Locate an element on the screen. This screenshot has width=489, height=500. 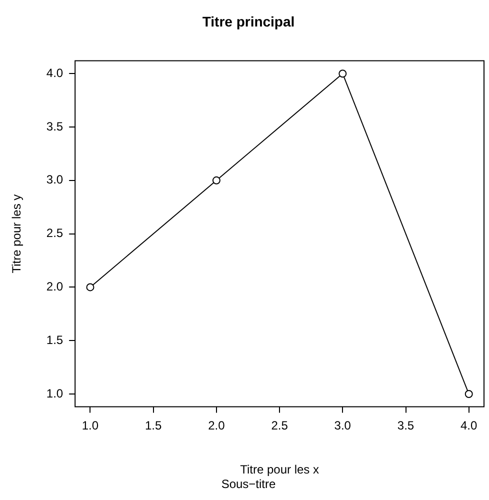
x-tick-label: 1.0 is located at coordinates (90, 425).